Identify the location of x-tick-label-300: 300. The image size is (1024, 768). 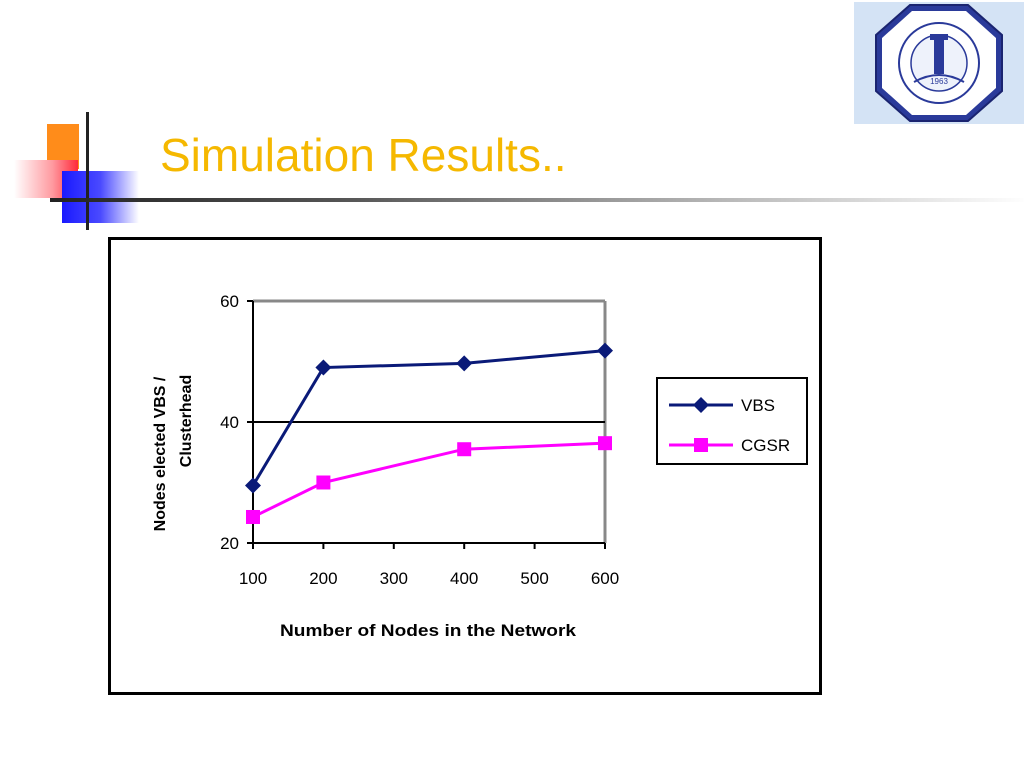
(394, 578).